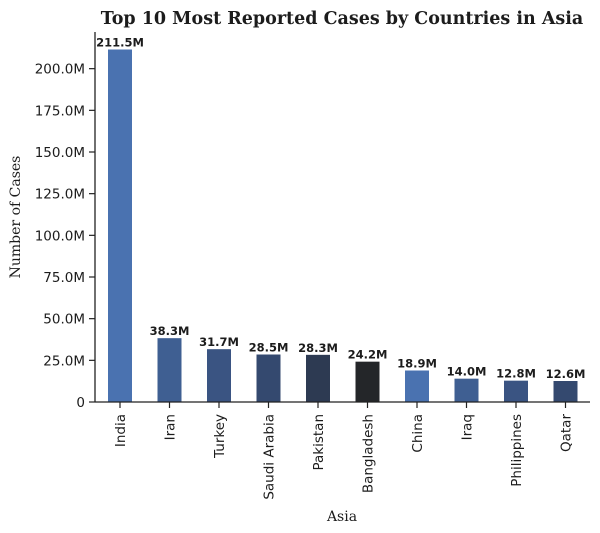 Image resolution: width=600 pixels, height=533 pixels. What do you see at coordinates (64, 361) in the screenshot?
I see `y-tick-label: 25.0M` at bounding box center [64, 361].